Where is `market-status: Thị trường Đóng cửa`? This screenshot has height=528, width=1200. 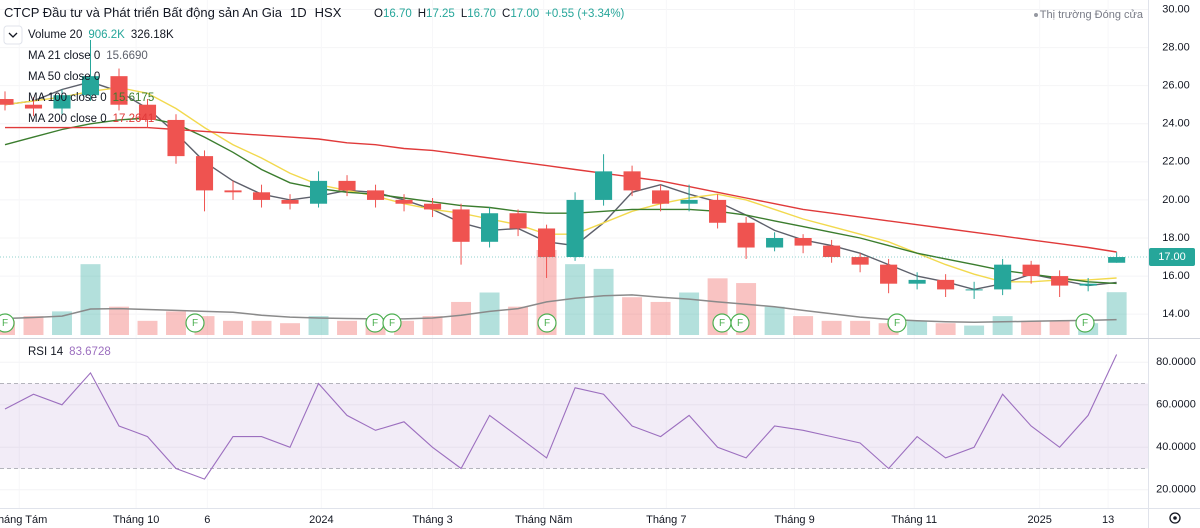 market-status: Thị trường Đóng cửa is located at coordinates (1092, 15).